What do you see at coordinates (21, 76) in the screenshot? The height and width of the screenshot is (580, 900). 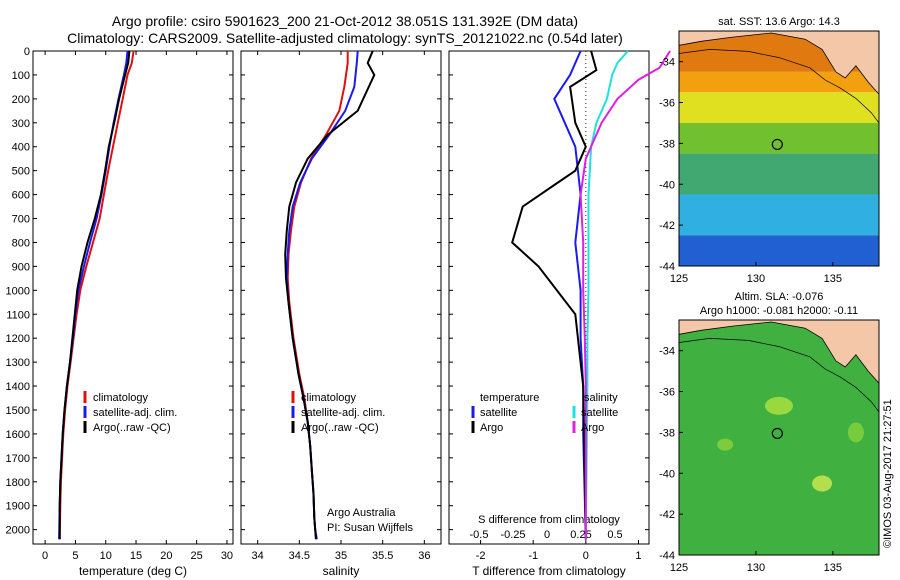 I see `y-tick-label: 100` at bounding box center [21, 76].